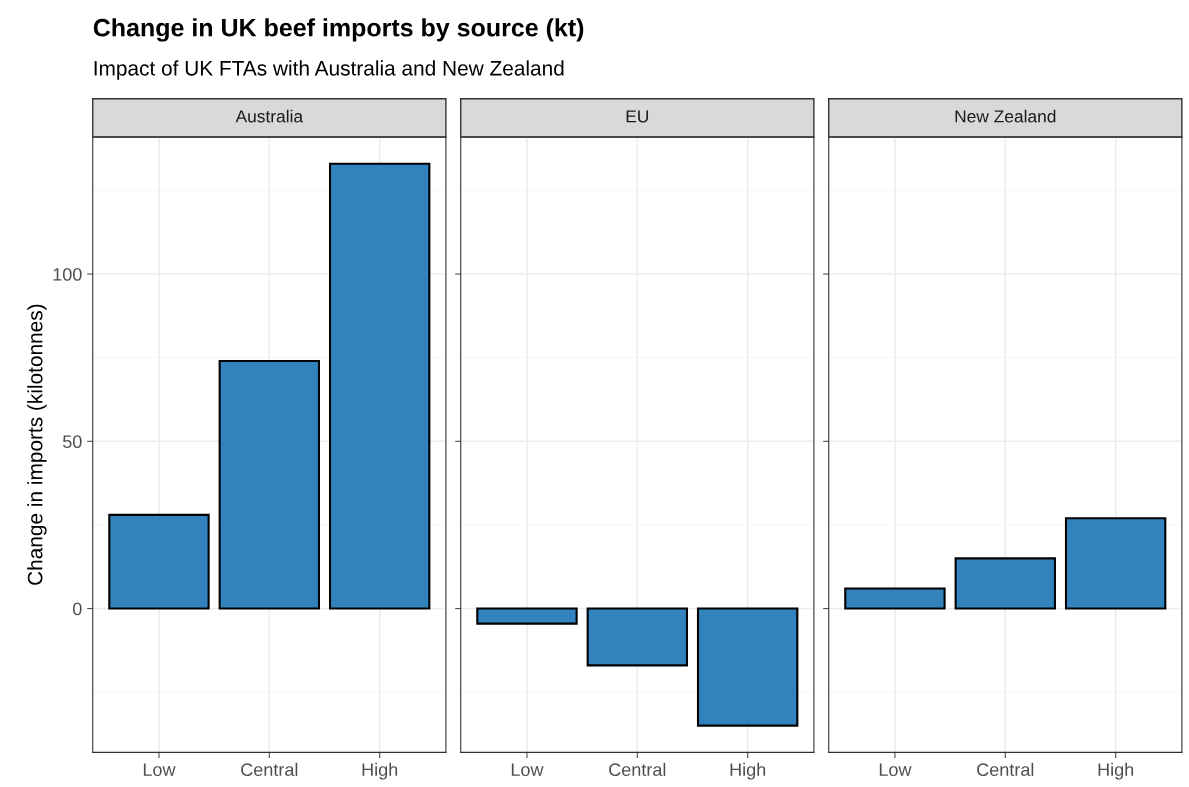  What do you see at coordinates (37, 444) in the screenshot?
I see `y-axis-title: Change in imports (kilotonnes)` at bounding box center [37, 444].